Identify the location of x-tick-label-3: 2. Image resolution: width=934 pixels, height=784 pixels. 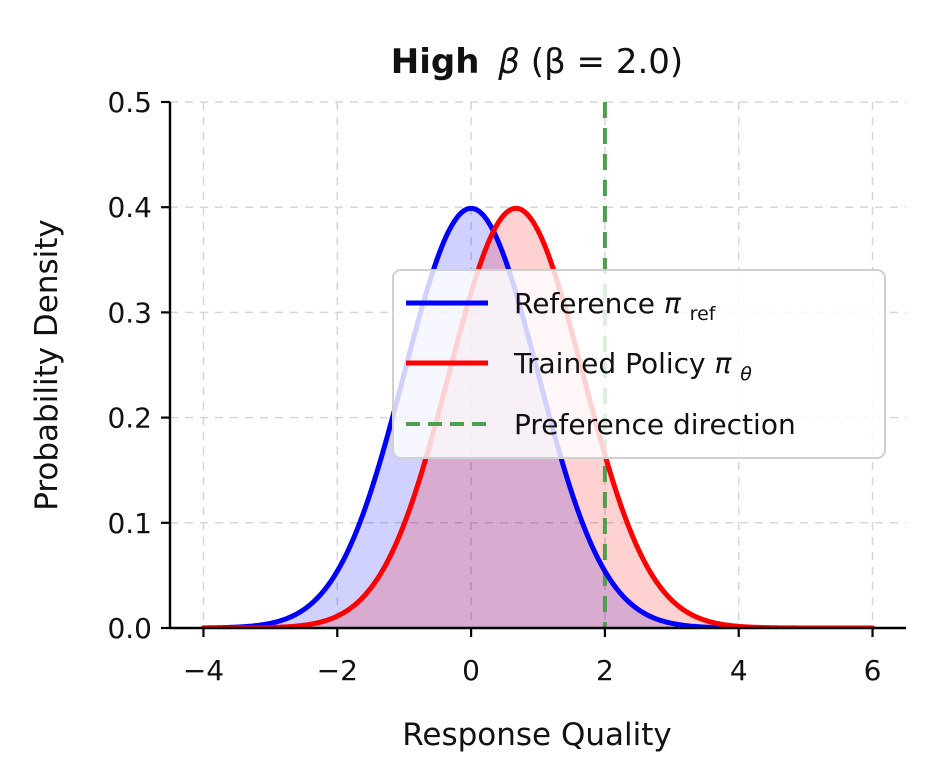
(605, 670).